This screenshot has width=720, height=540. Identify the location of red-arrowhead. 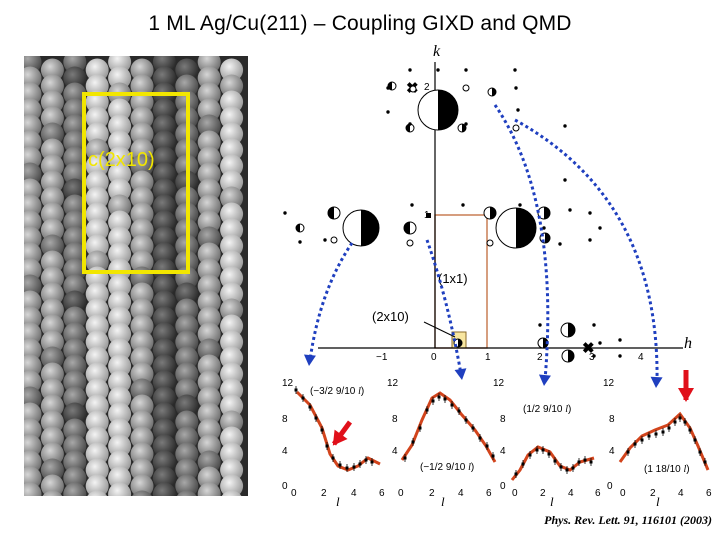
(340, 437).